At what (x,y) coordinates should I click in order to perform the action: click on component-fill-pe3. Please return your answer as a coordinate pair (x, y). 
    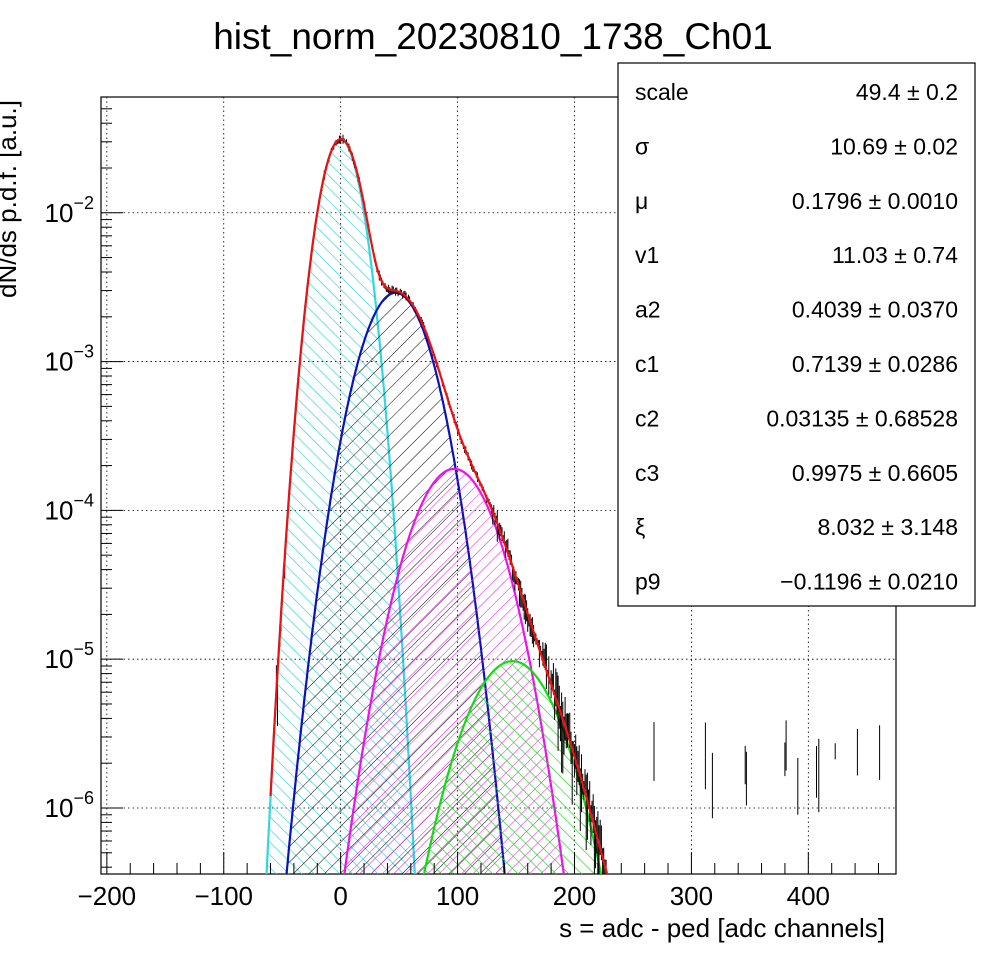
    Looking at the image, I should click on (512, 767).